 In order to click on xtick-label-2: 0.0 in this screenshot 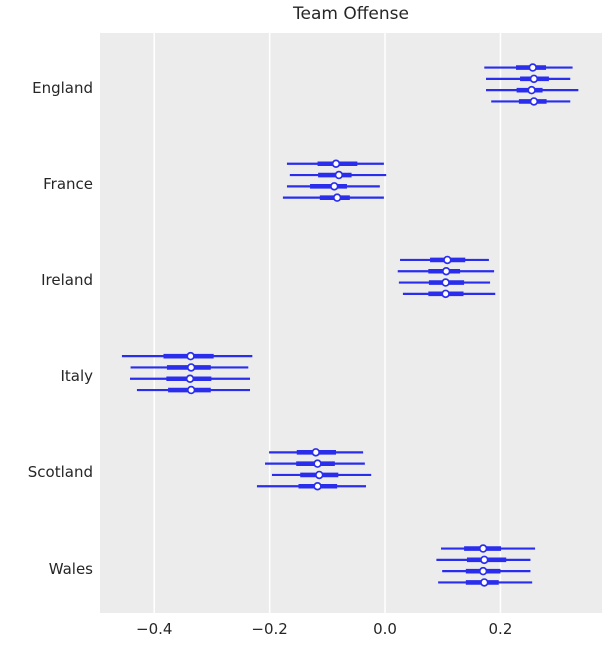, I will do `click(385, 629)`.